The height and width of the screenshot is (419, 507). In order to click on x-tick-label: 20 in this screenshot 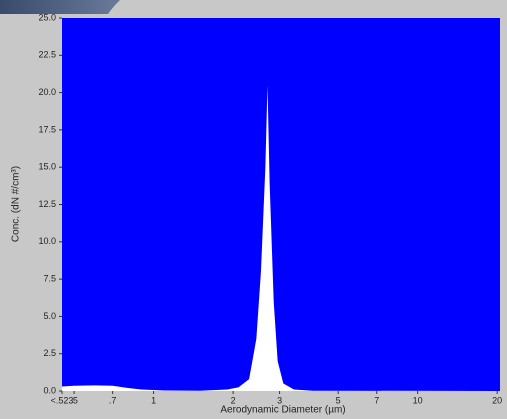, I will do `click(497, 400)`.